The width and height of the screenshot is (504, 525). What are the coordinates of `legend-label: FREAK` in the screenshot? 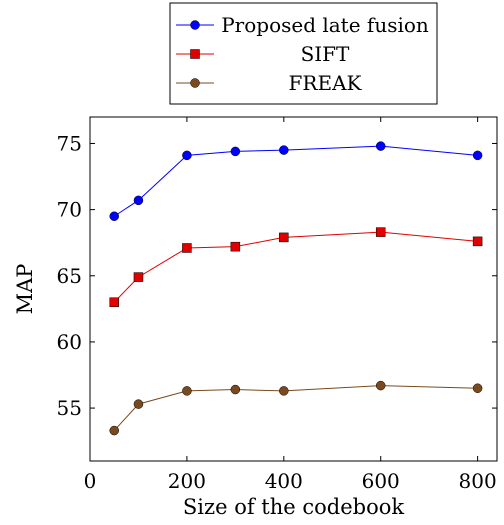 It's located at (326, 83).